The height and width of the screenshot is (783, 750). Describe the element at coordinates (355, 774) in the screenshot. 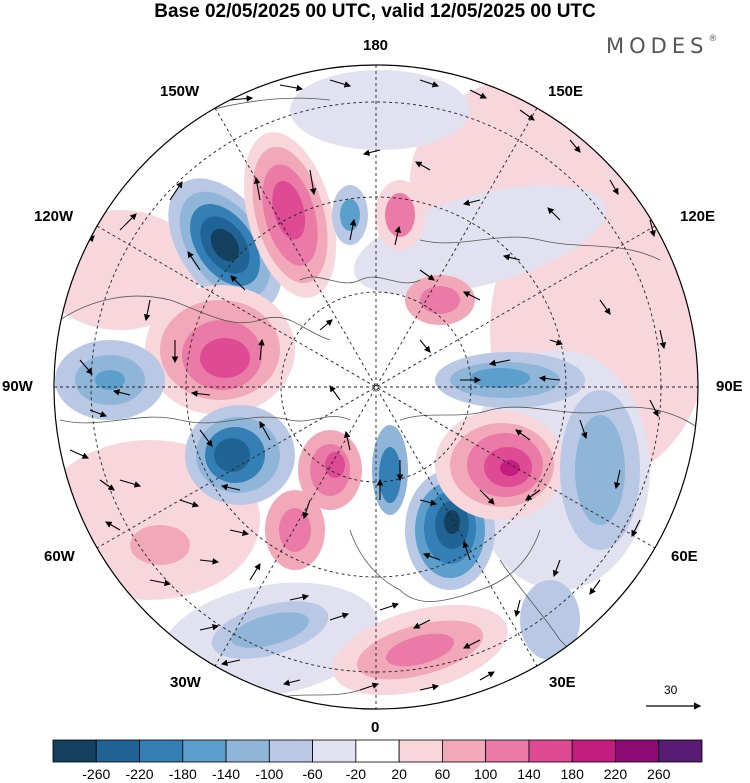

I see `colorbar-tick-label: -20` at that location.